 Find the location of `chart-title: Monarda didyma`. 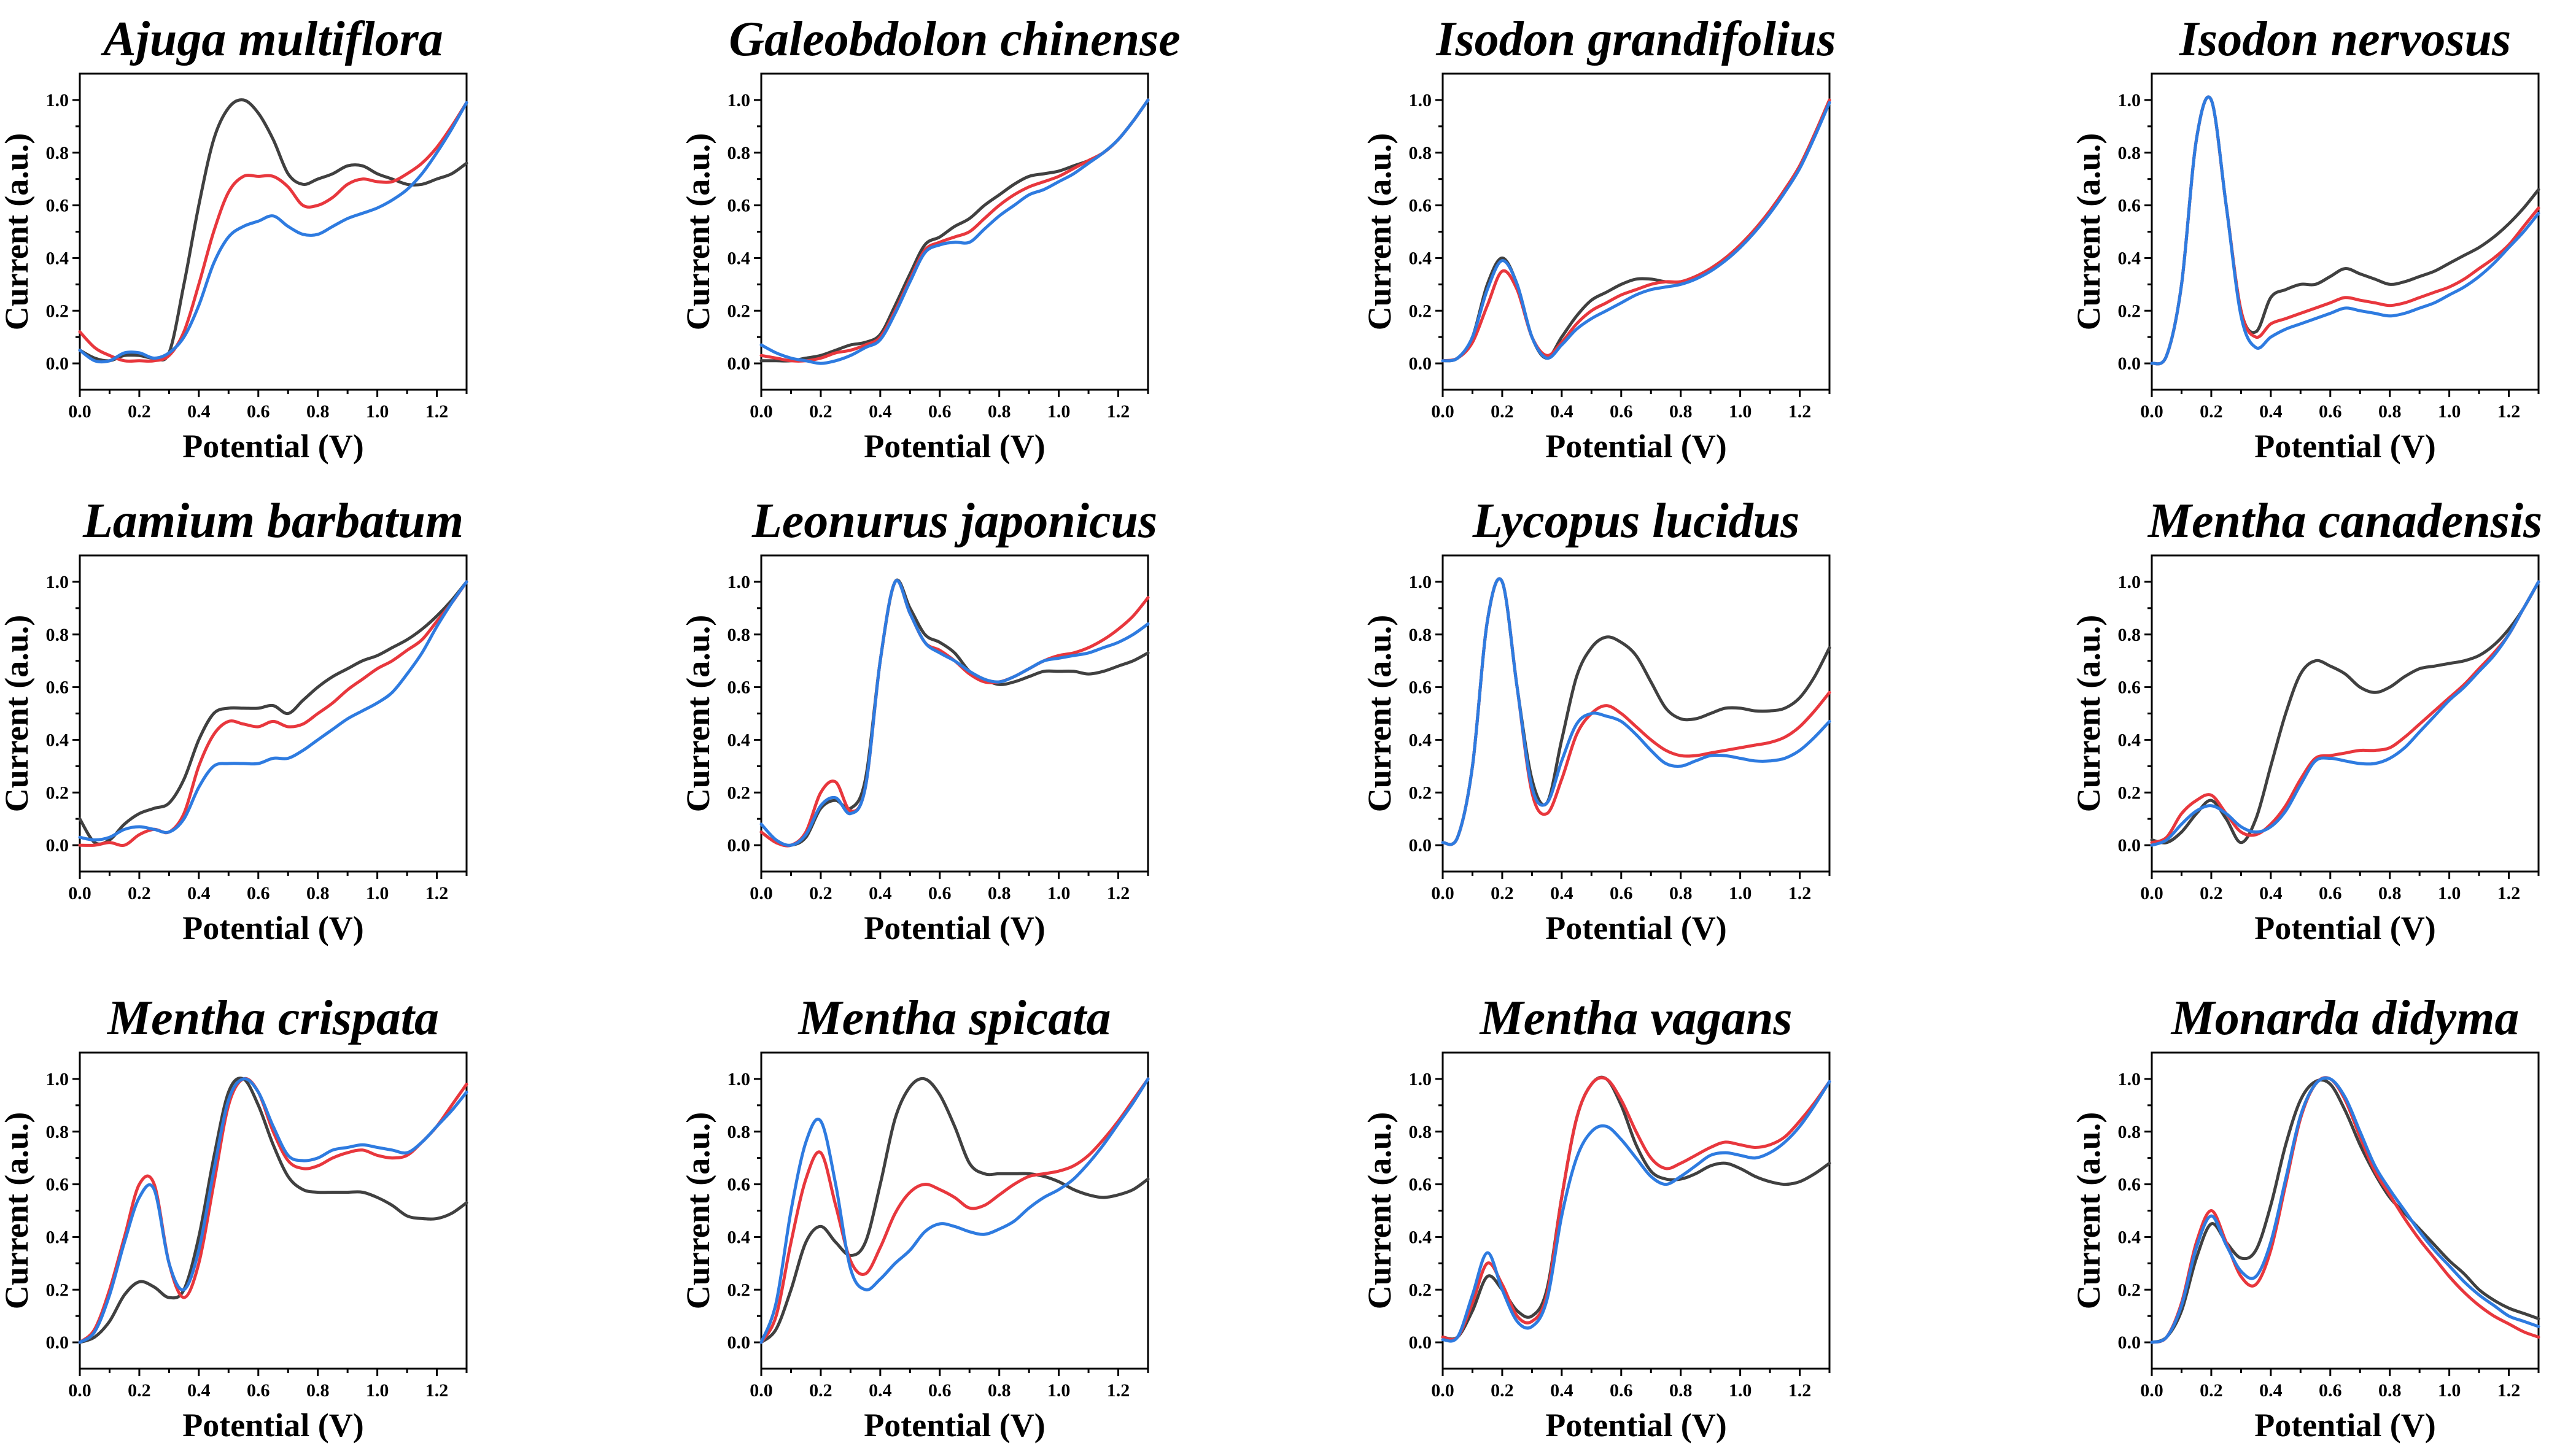

chart-title: Monarda didyma is located at coordinates (2345, 1018).